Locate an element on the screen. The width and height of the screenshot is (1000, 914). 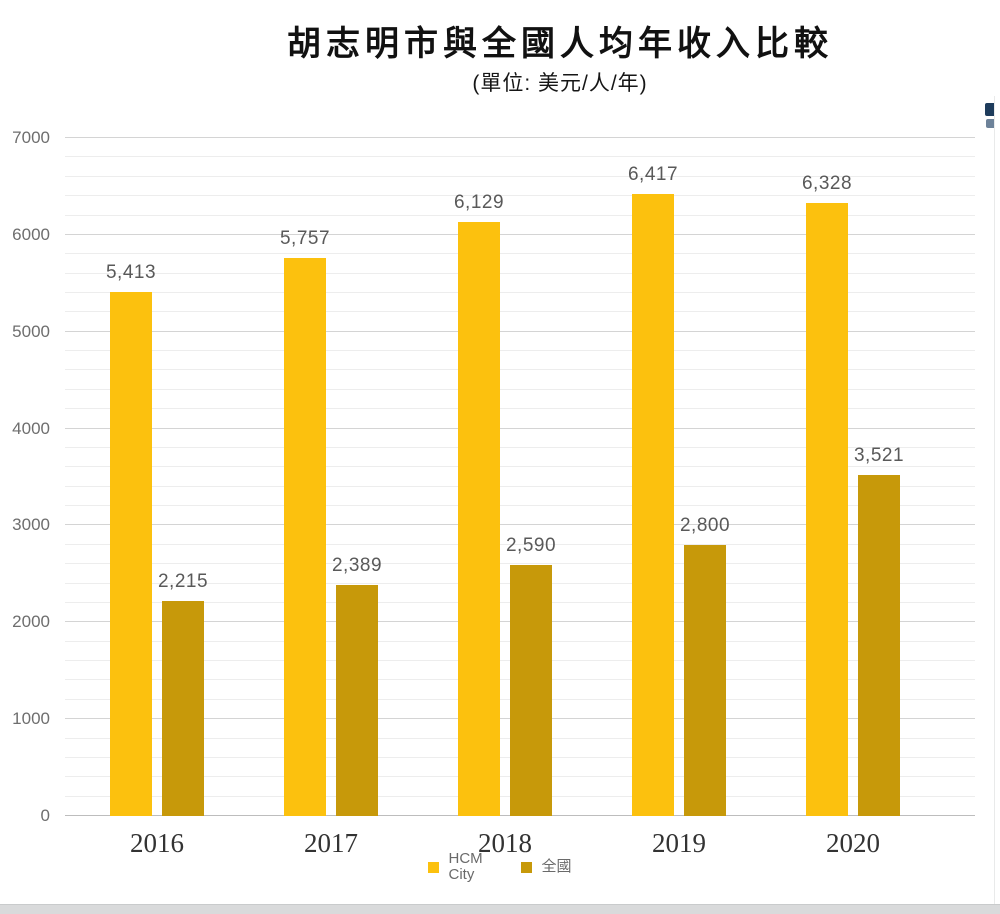
bar-value-label: 2,800 is located at coordinates (705, 525).